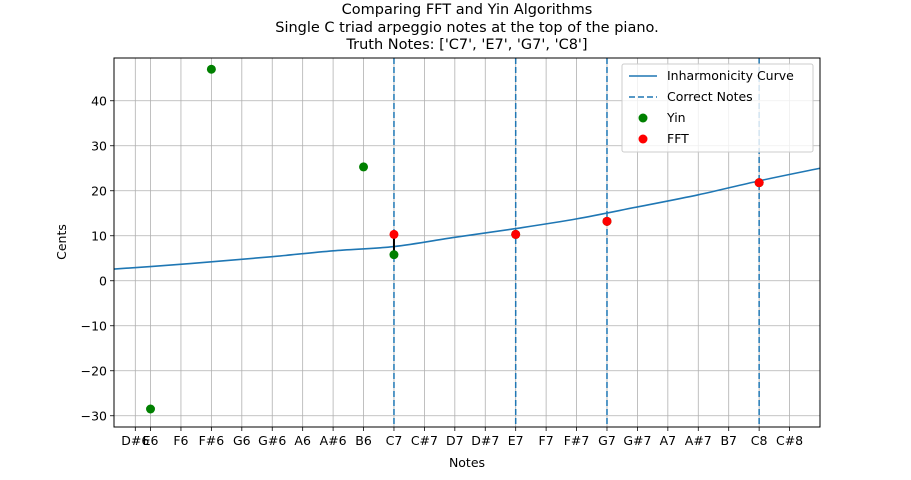 This screenshot has height=480, width=911. I want to click on fft-points, so click(576, 208).